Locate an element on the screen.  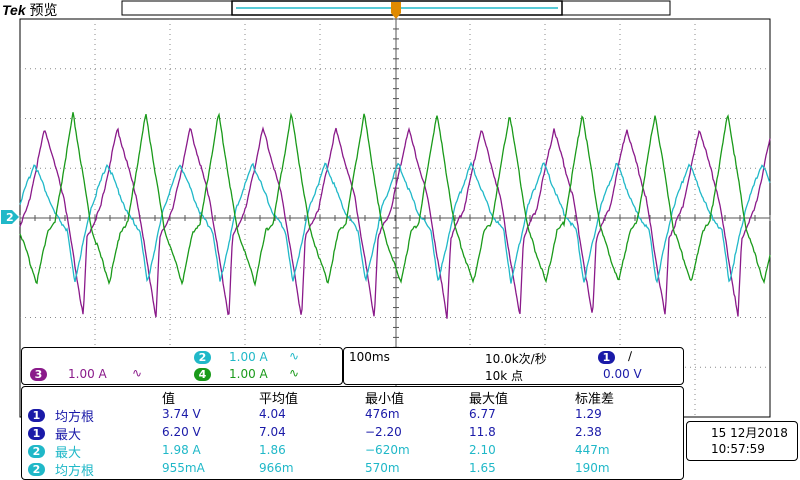
row-min: 476m is located at coordinates (382, 414).